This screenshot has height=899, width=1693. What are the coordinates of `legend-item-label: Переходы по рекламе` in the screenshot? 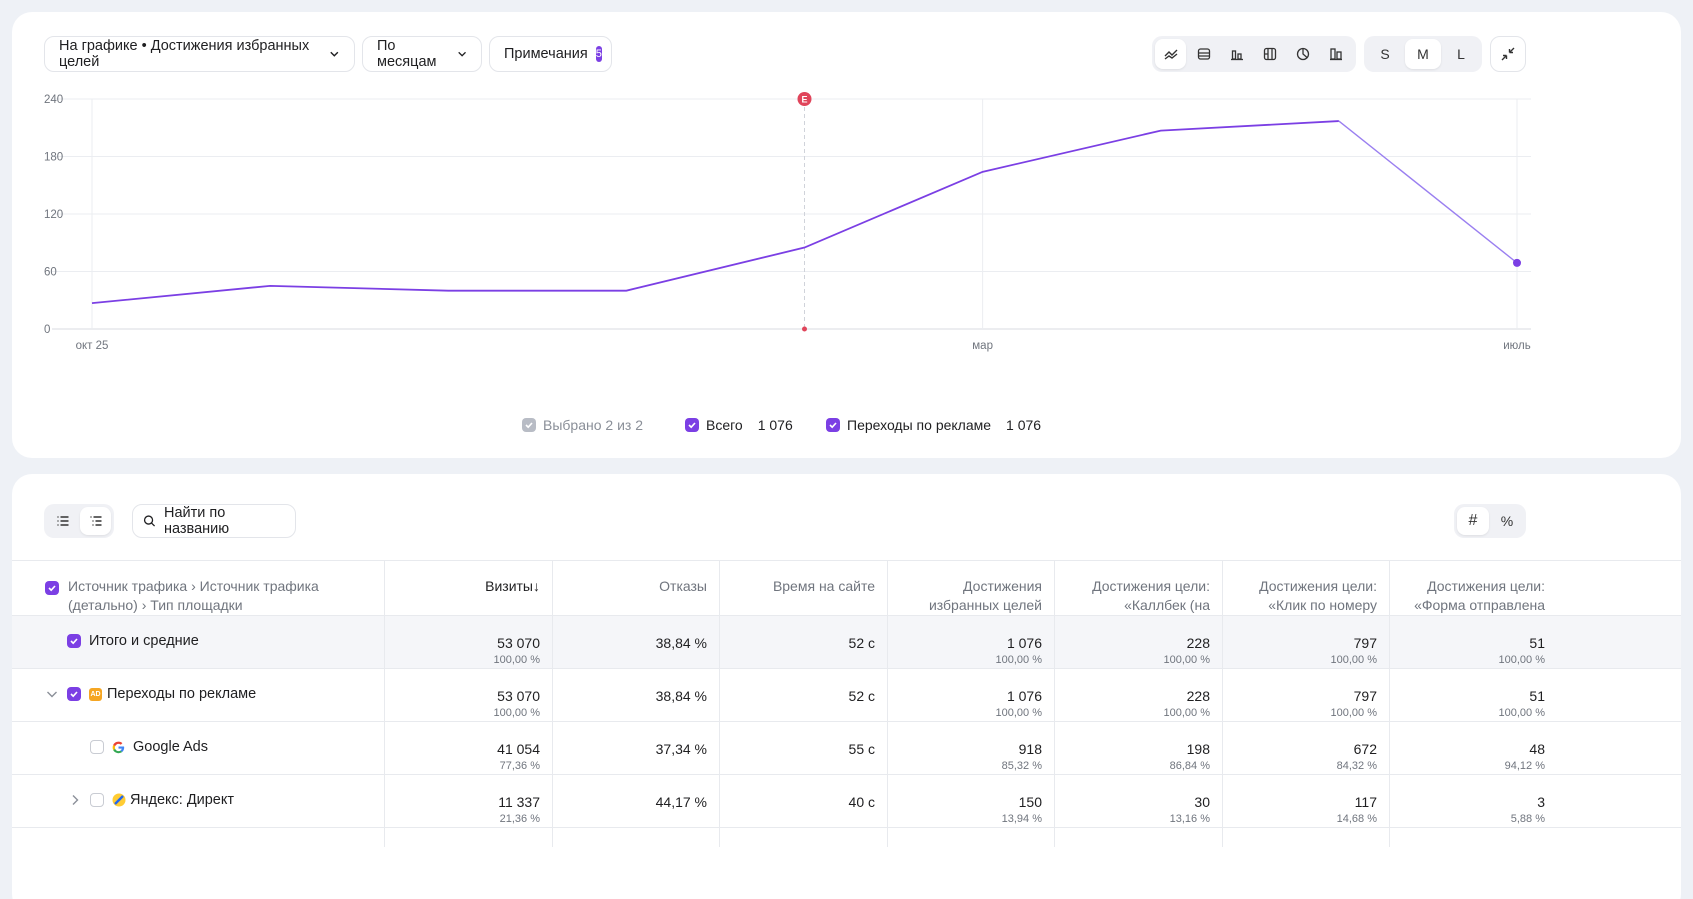 It's located at (919, 425).